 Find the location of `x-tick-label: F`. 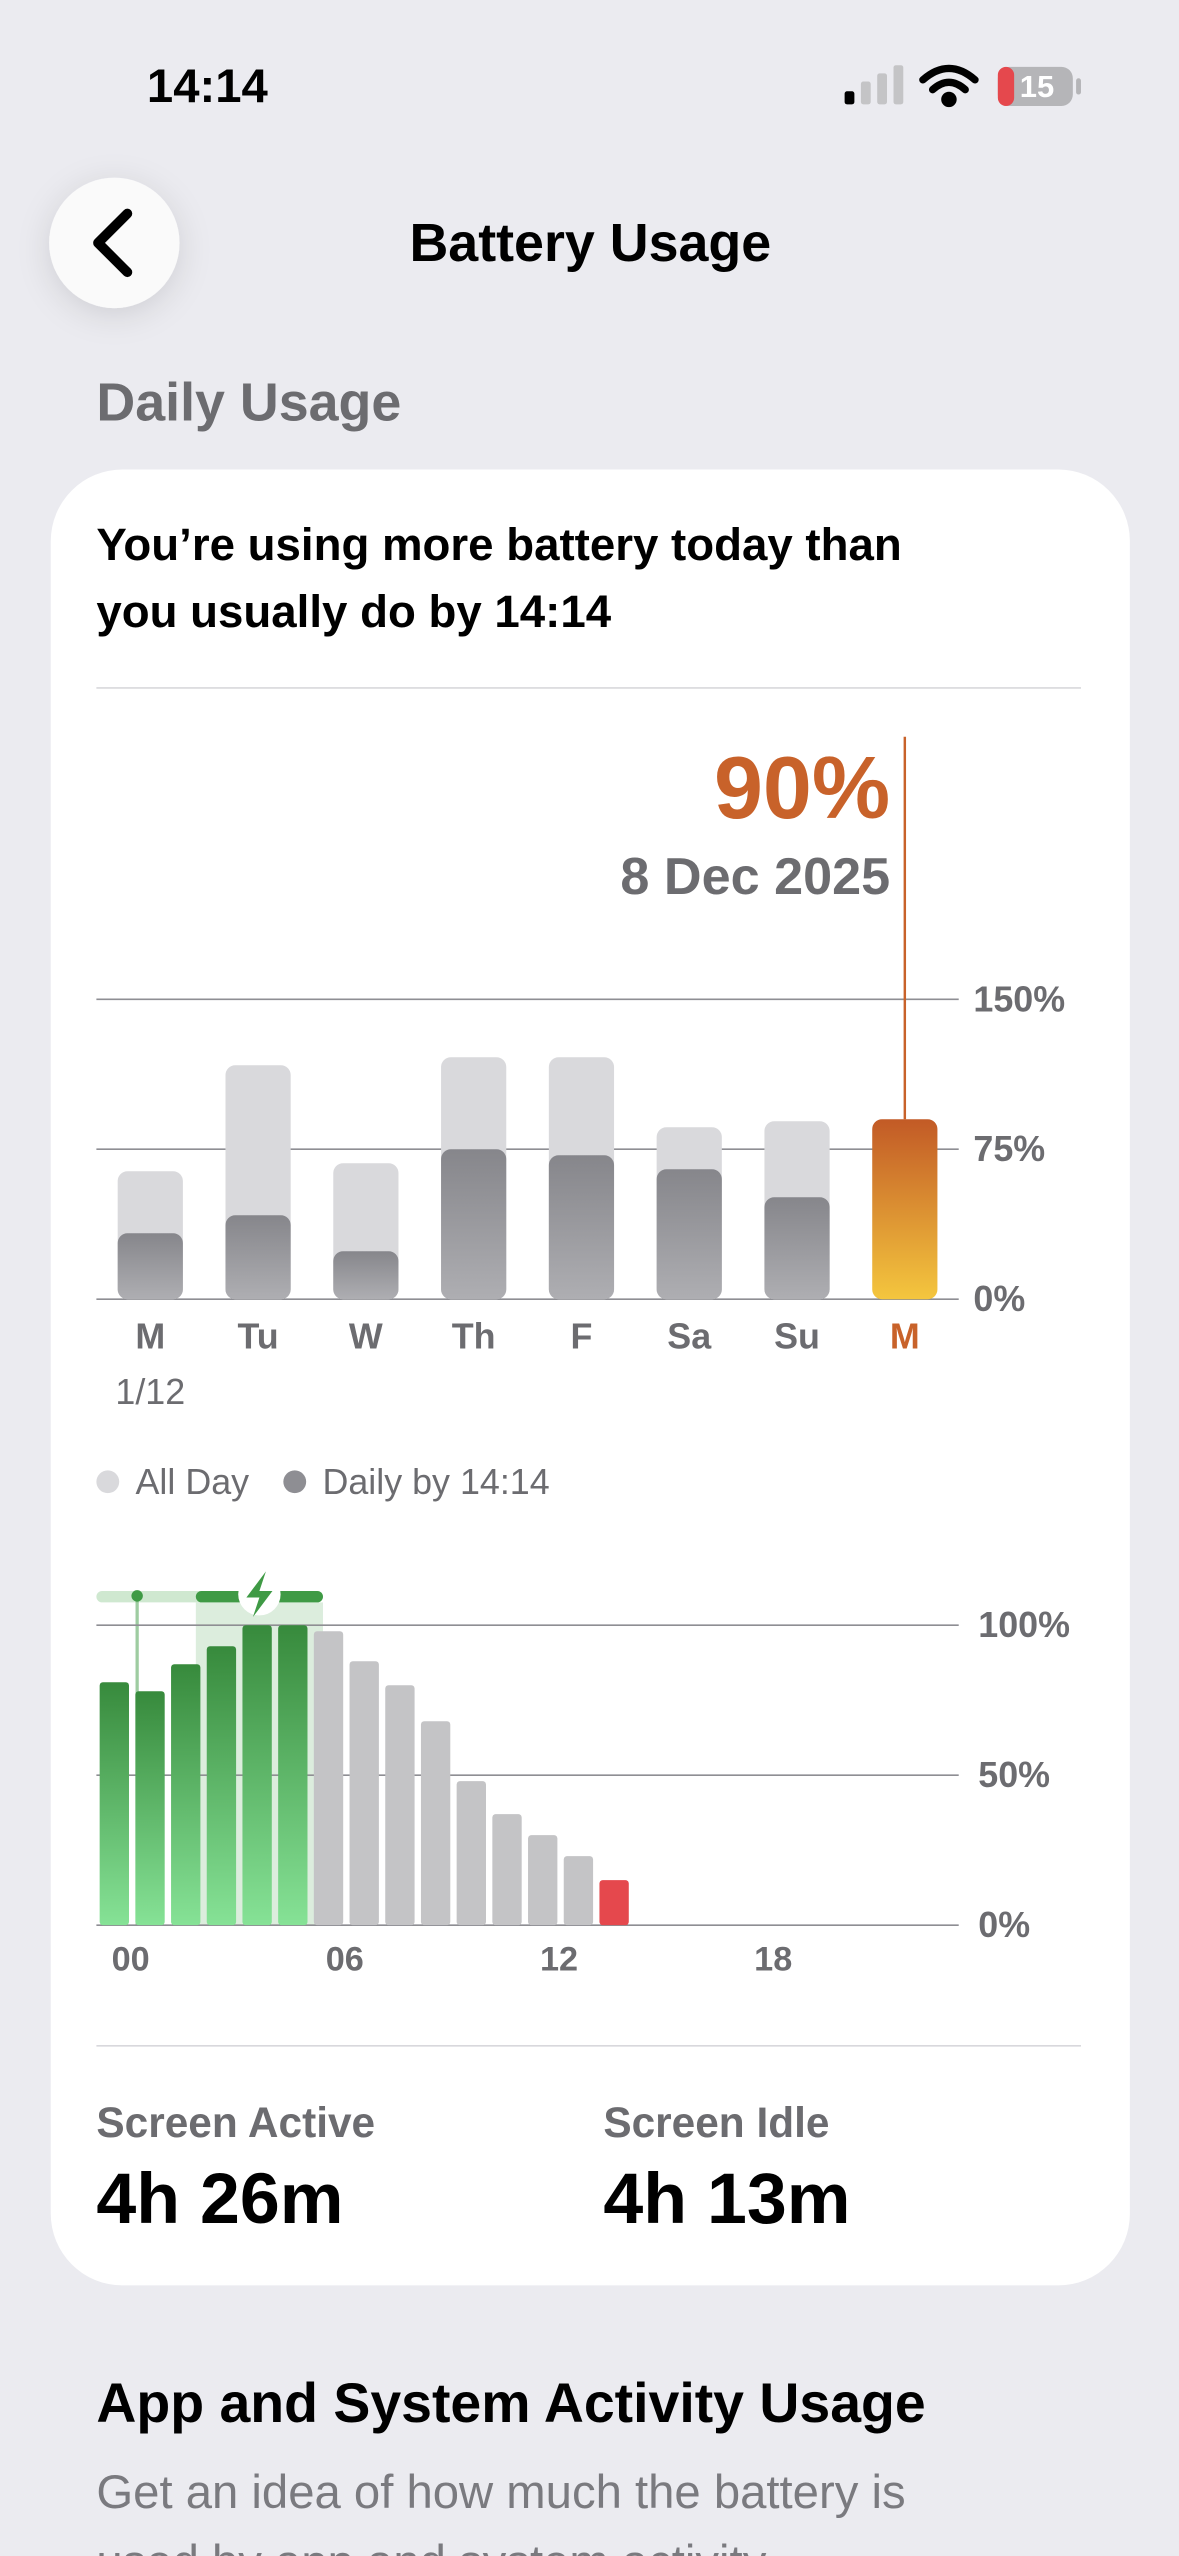

x-tick-label: F is located at coordinates (581, 1337).